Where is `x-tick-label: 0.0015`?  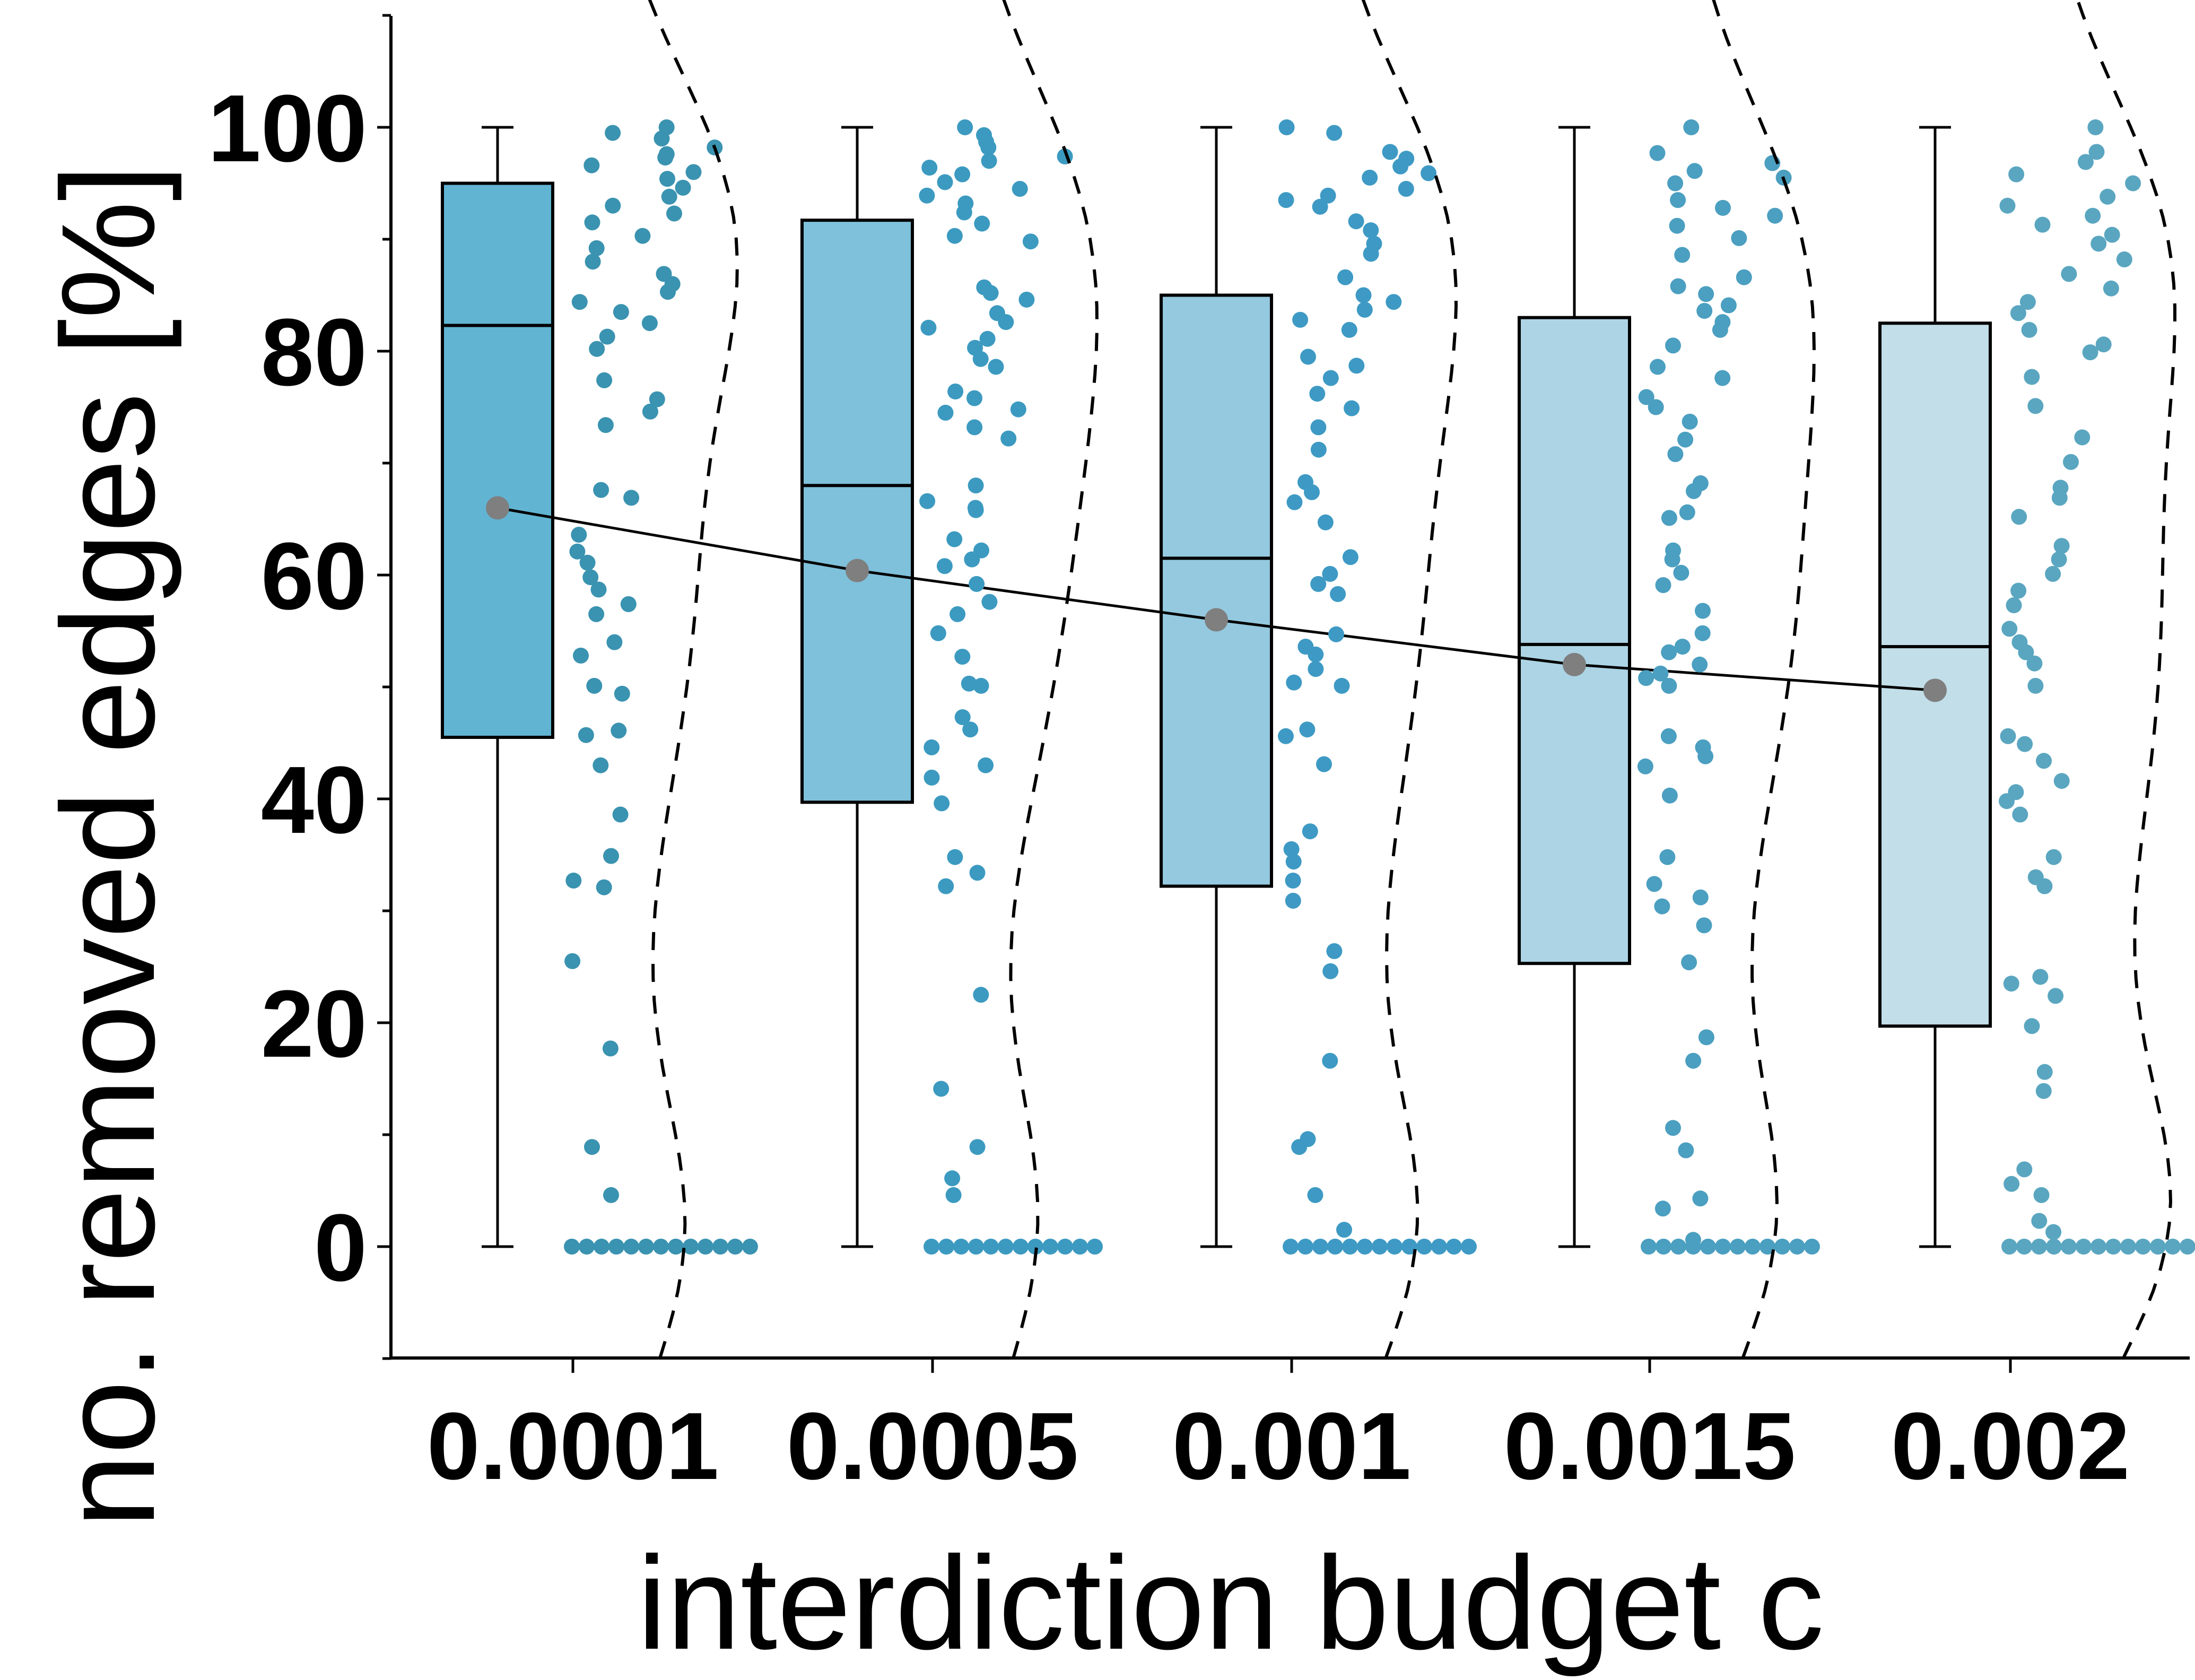
x-tick-label: 0.0015 is located at coordinates (1650, 1446).